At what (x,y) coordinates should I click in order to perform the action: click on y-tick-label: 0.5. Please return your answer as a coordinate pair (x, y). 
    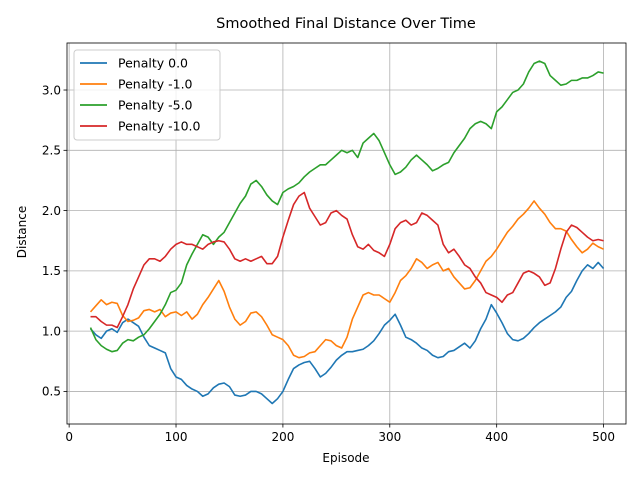
    Looking at the image, I should click on (51, 392).